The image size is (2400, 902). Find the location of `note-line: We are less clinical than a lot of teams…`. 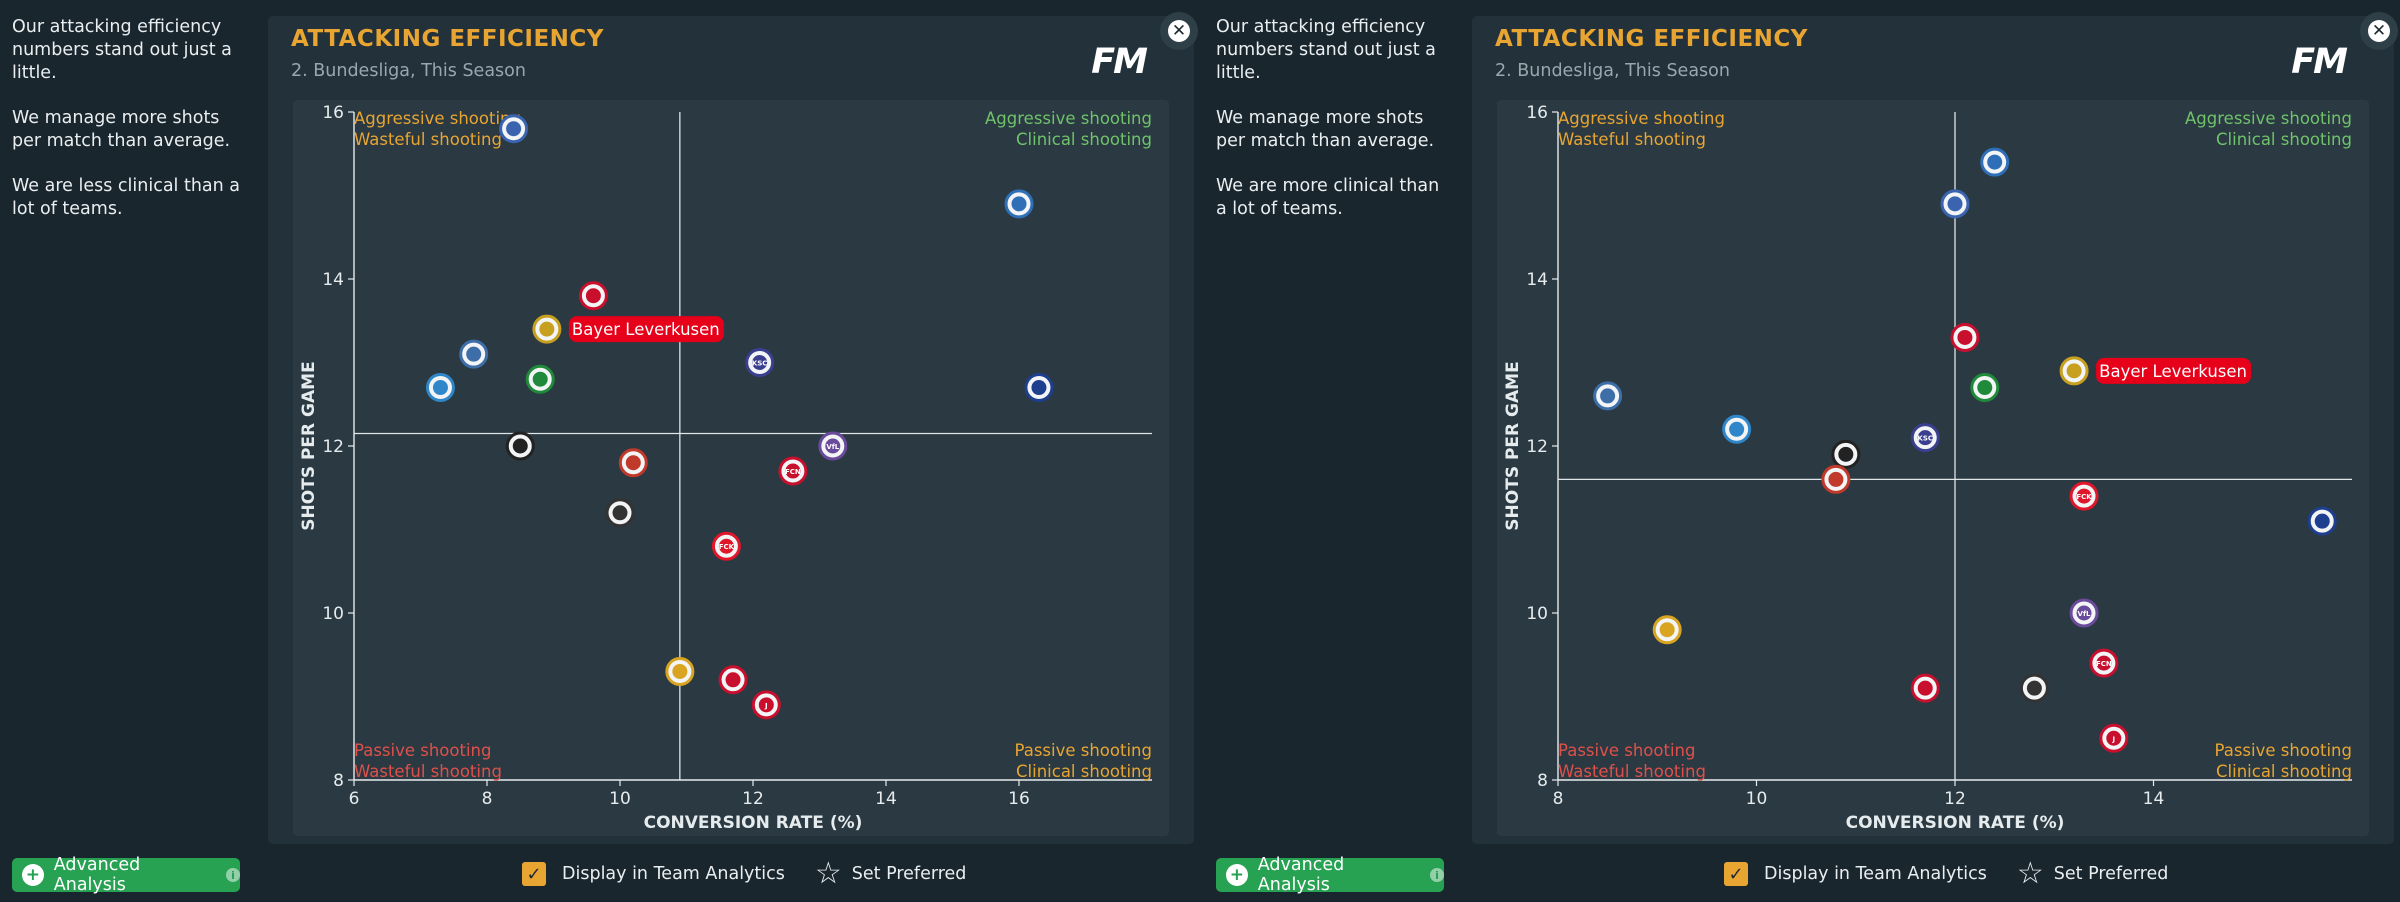

note-line: We are less clinical than a lot of teams… is located at coordinates (126, 197).